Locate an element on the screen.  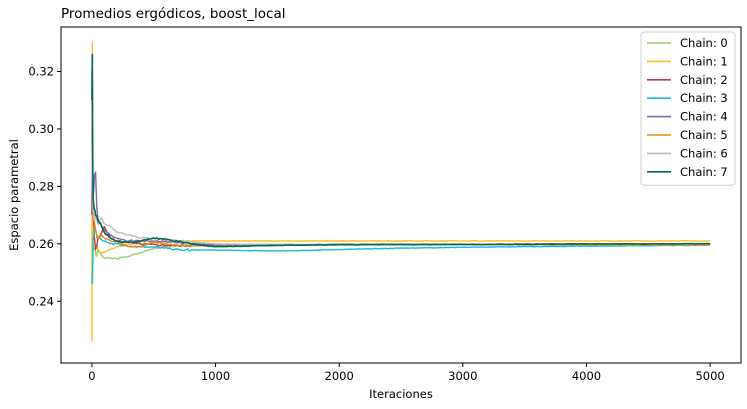
x-tick-label: 1000 is located at coordinates (215, 376).